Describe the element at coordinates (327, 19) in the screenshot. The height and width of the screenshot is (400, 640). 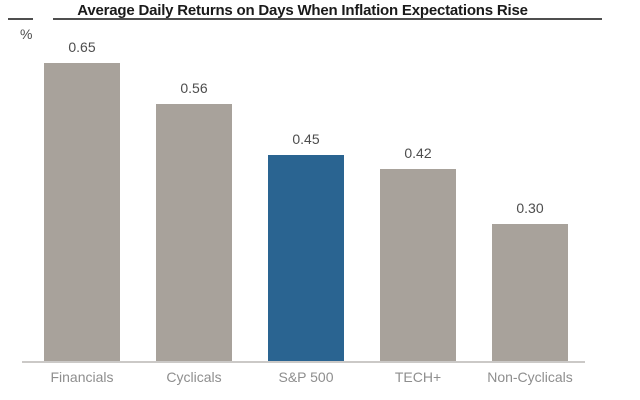
I see `title-underline` at that location.